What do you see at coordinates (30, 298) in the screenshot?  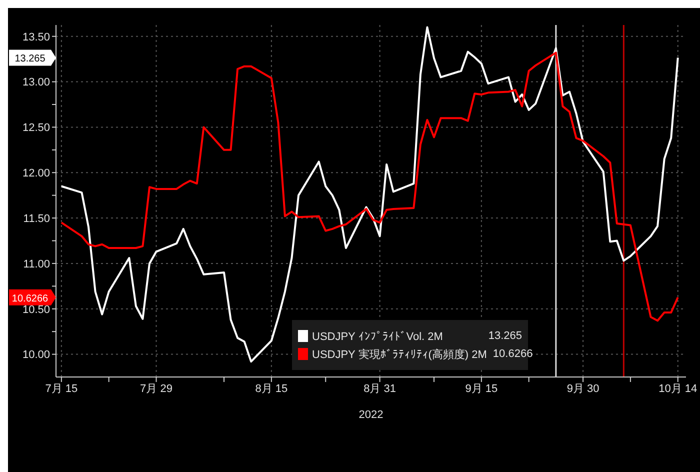 I see `text: 10.6266` at bounding box center [30, 298].